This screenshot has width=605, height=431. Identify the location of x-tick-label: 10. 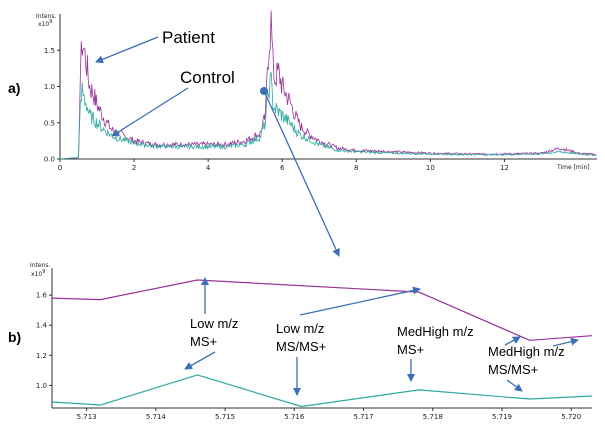
(430, 168).